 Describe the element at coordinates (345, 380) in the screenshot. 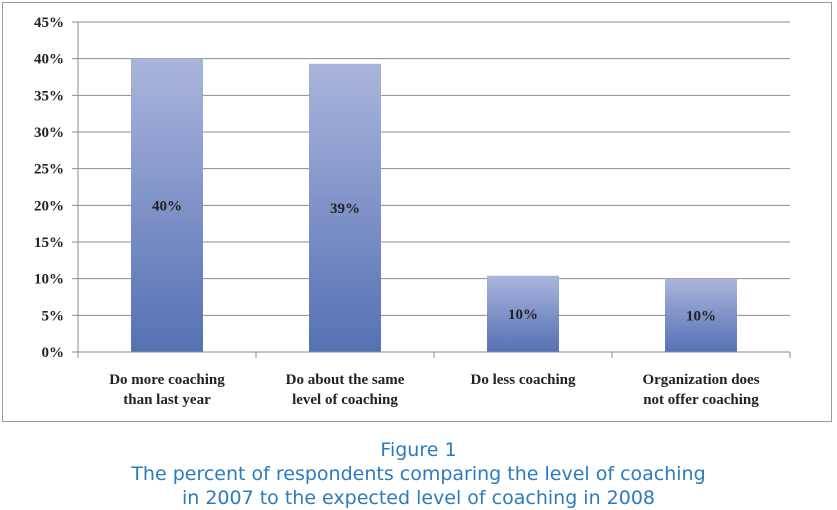

I see `category-label: Do about the same` at that location.